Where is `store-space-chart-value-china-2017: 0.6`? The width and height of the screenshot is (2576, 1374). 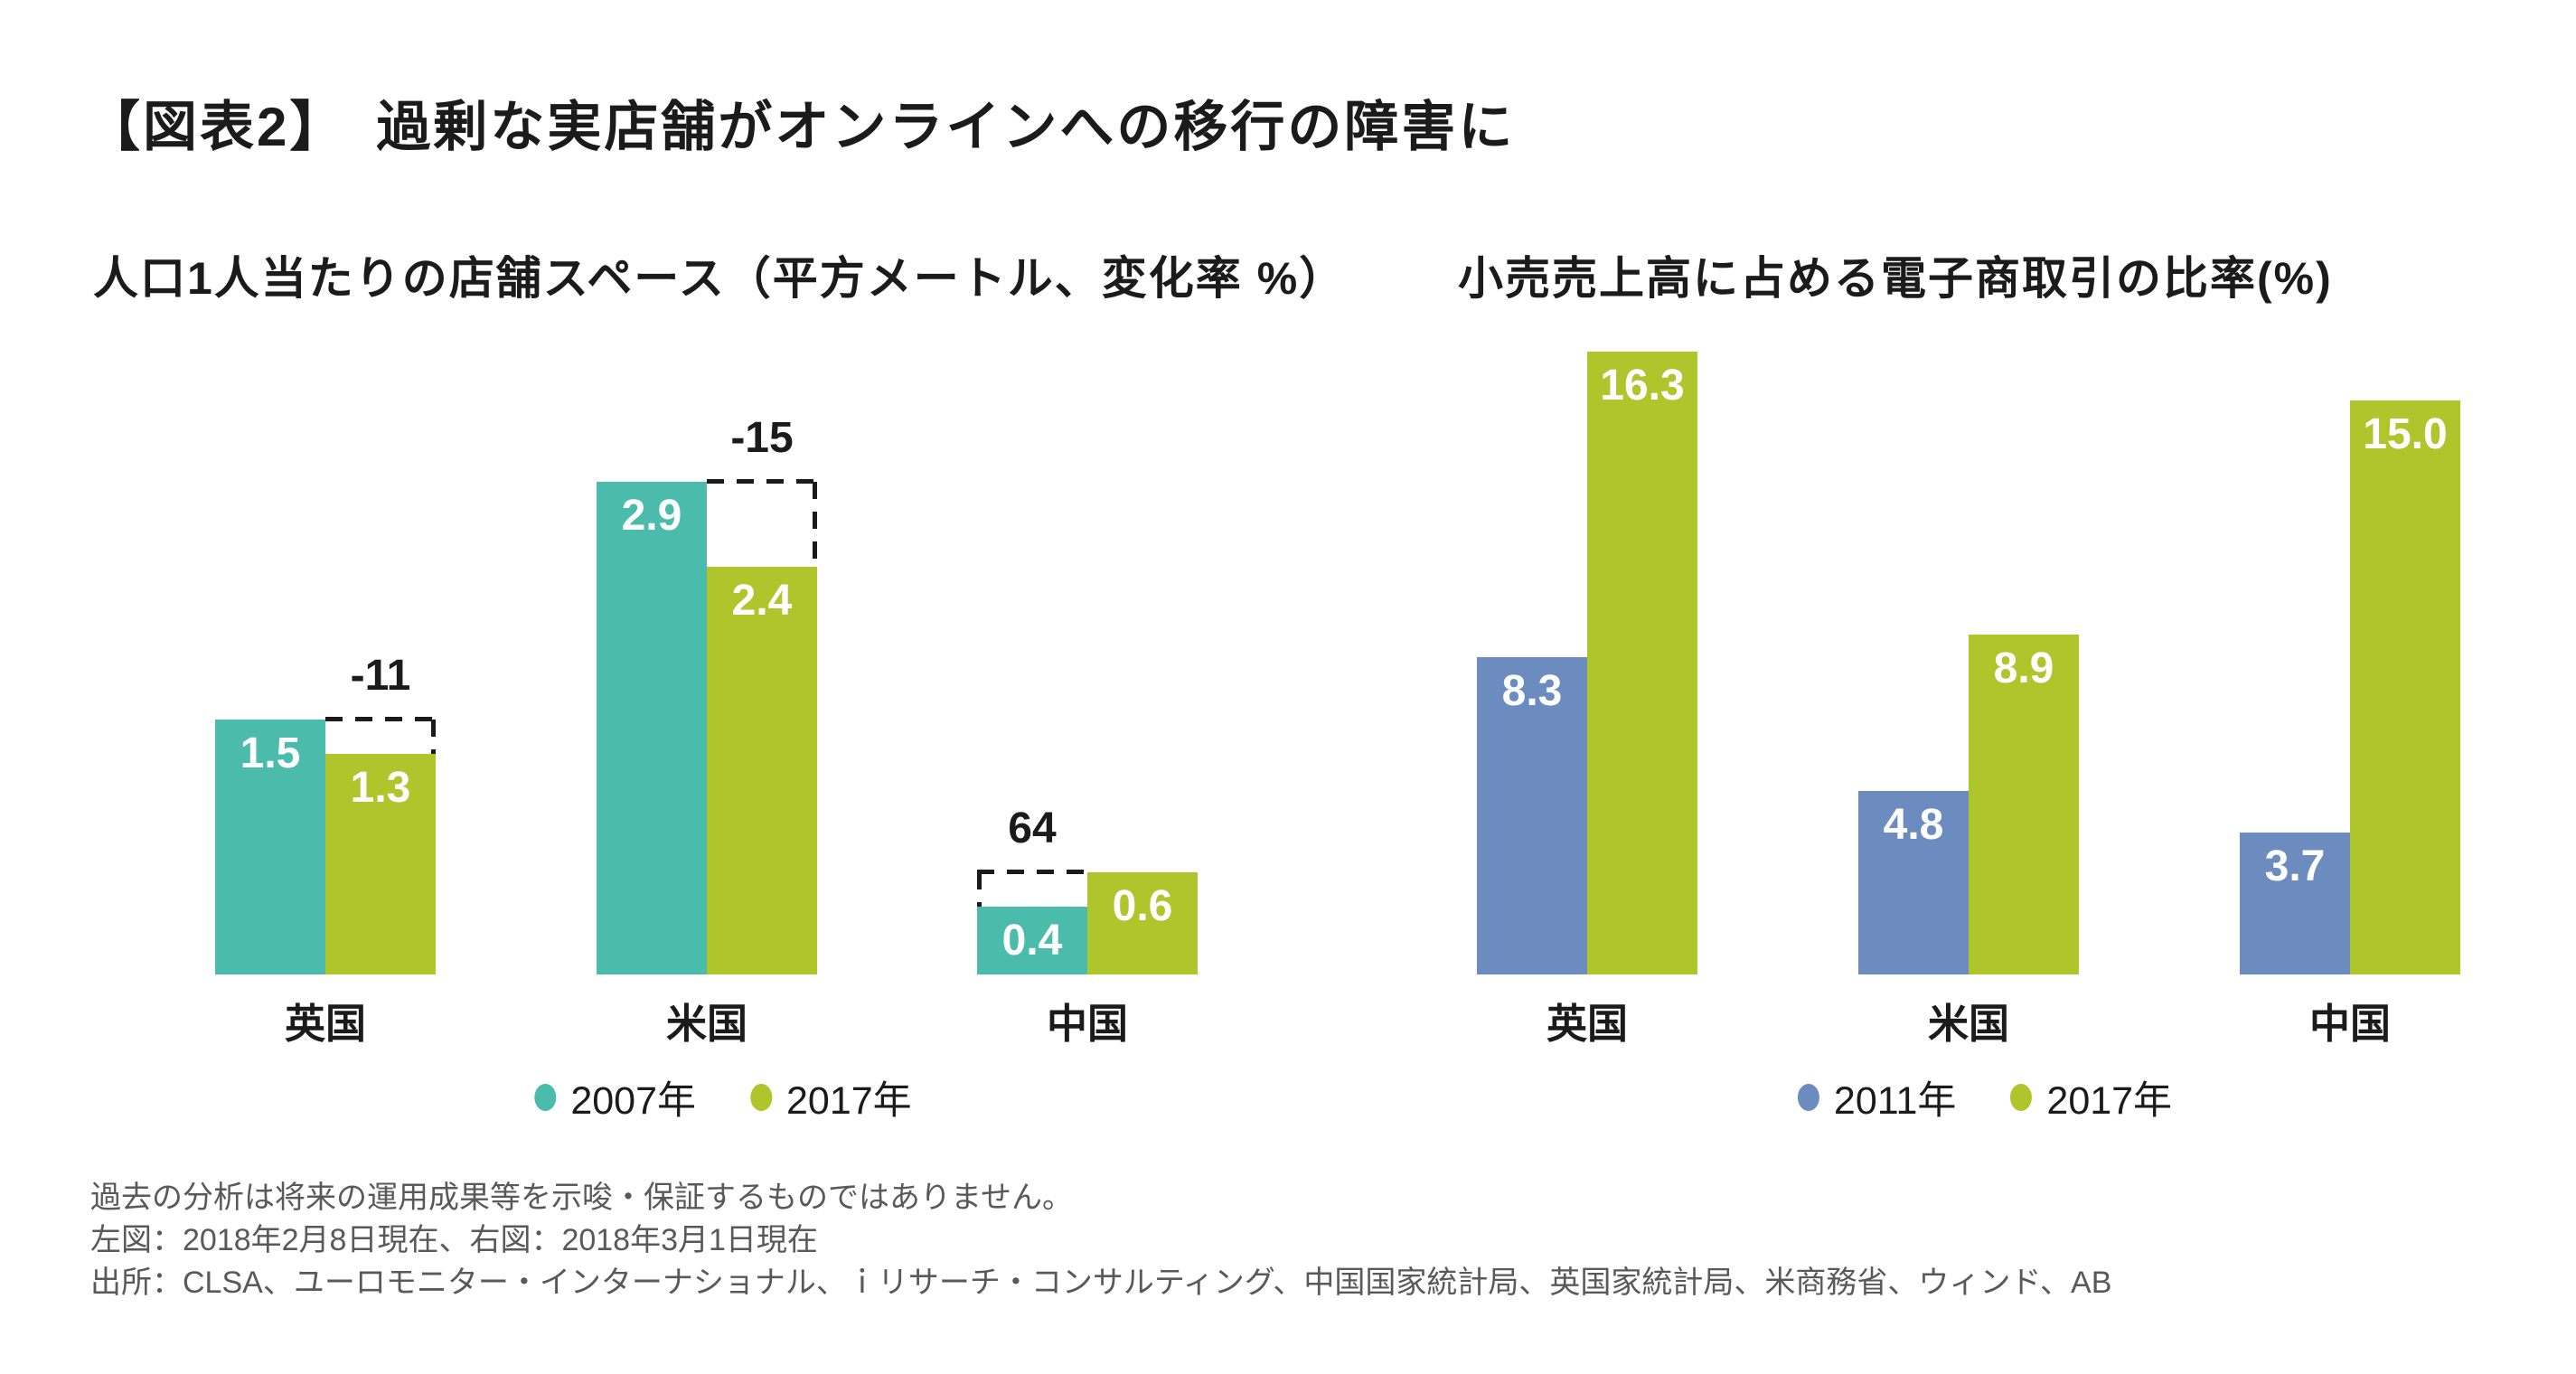 store-space-chart-value-china-2017: 0.6 is located at coordinates (1143, 906).